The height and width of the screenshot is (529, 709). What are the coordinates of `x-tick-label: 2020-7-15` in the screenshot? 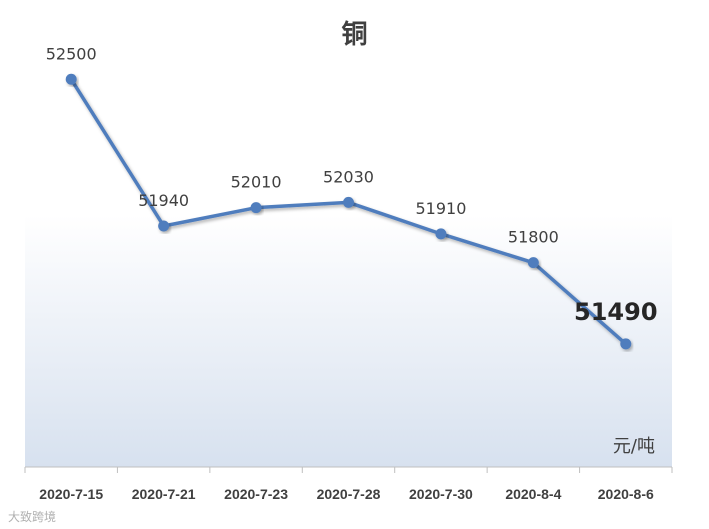 It's located at (71, 494).